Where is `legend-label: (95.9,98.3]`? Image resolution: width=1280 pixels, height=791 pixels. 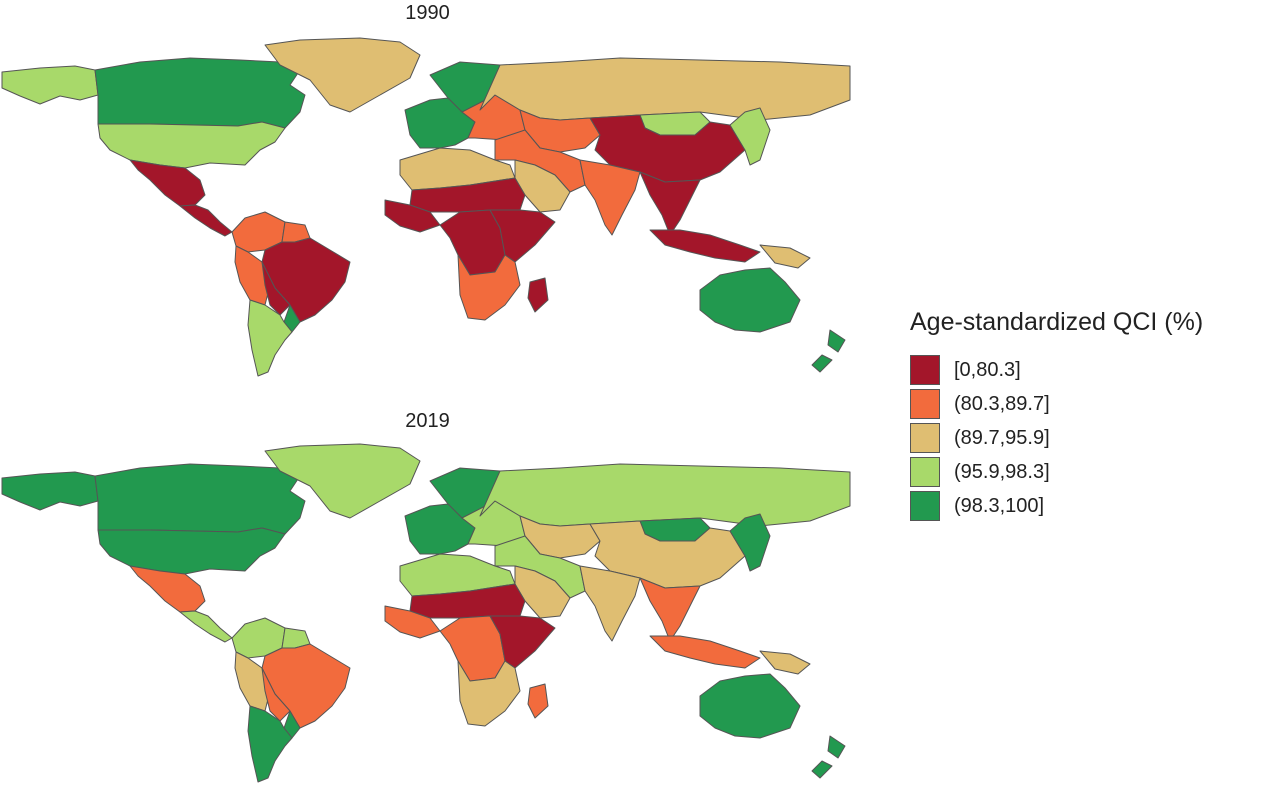 legend-label: (95.9,98.3] is located at coordinates (1002, 471).